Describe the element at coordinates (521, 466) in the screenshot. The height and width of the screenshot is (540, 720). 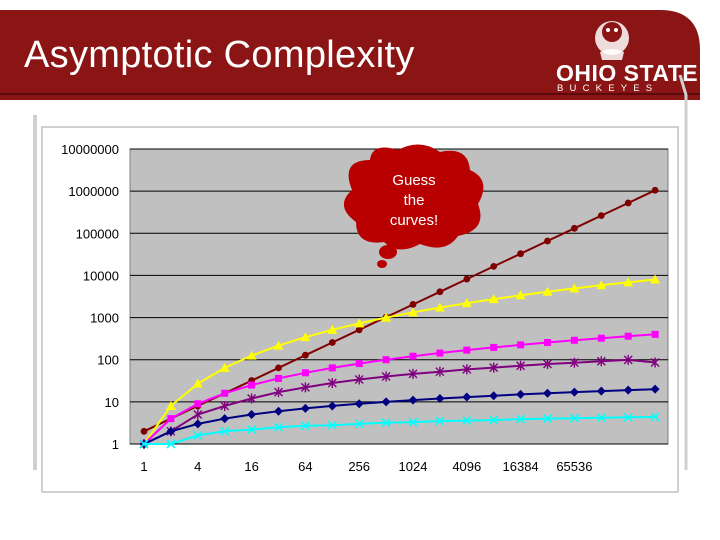
I see `x-tick-label: 16384` at that location.